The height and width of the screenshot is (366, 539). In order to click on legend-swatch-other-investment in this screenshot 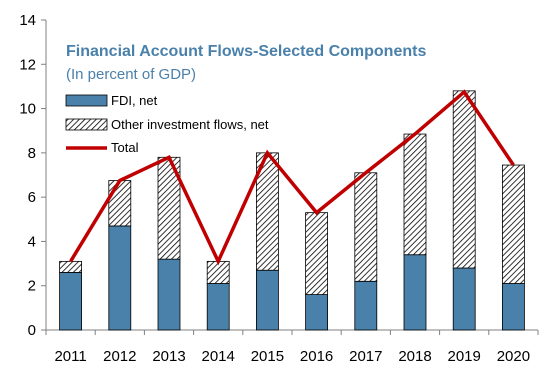, I will do `click(86, 124)`.